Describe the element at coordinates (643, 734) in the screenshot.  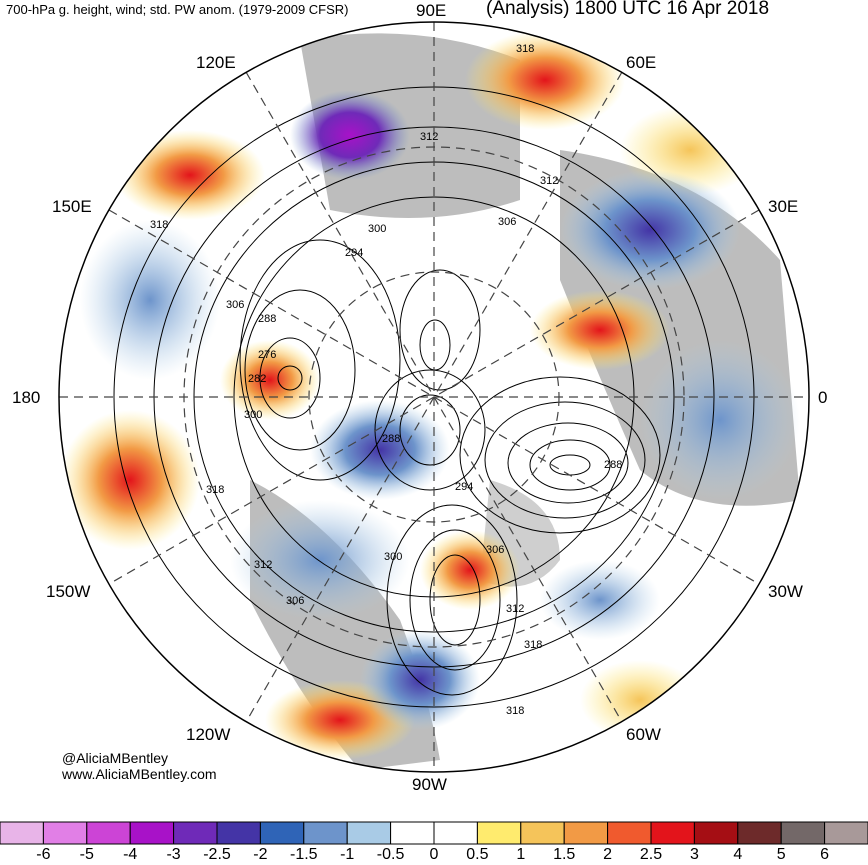
I see `lon-label-60w: 60W` at that location.